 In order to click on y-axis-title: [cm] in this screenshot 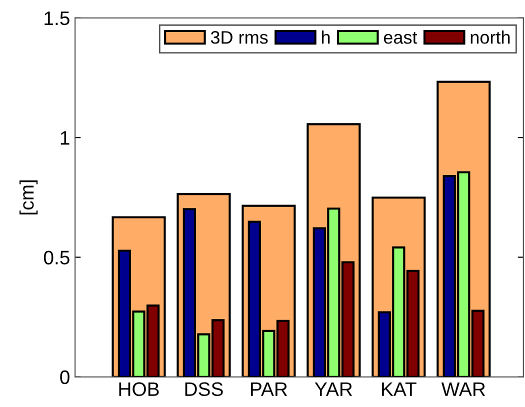, I will do `click(29, 197)`.